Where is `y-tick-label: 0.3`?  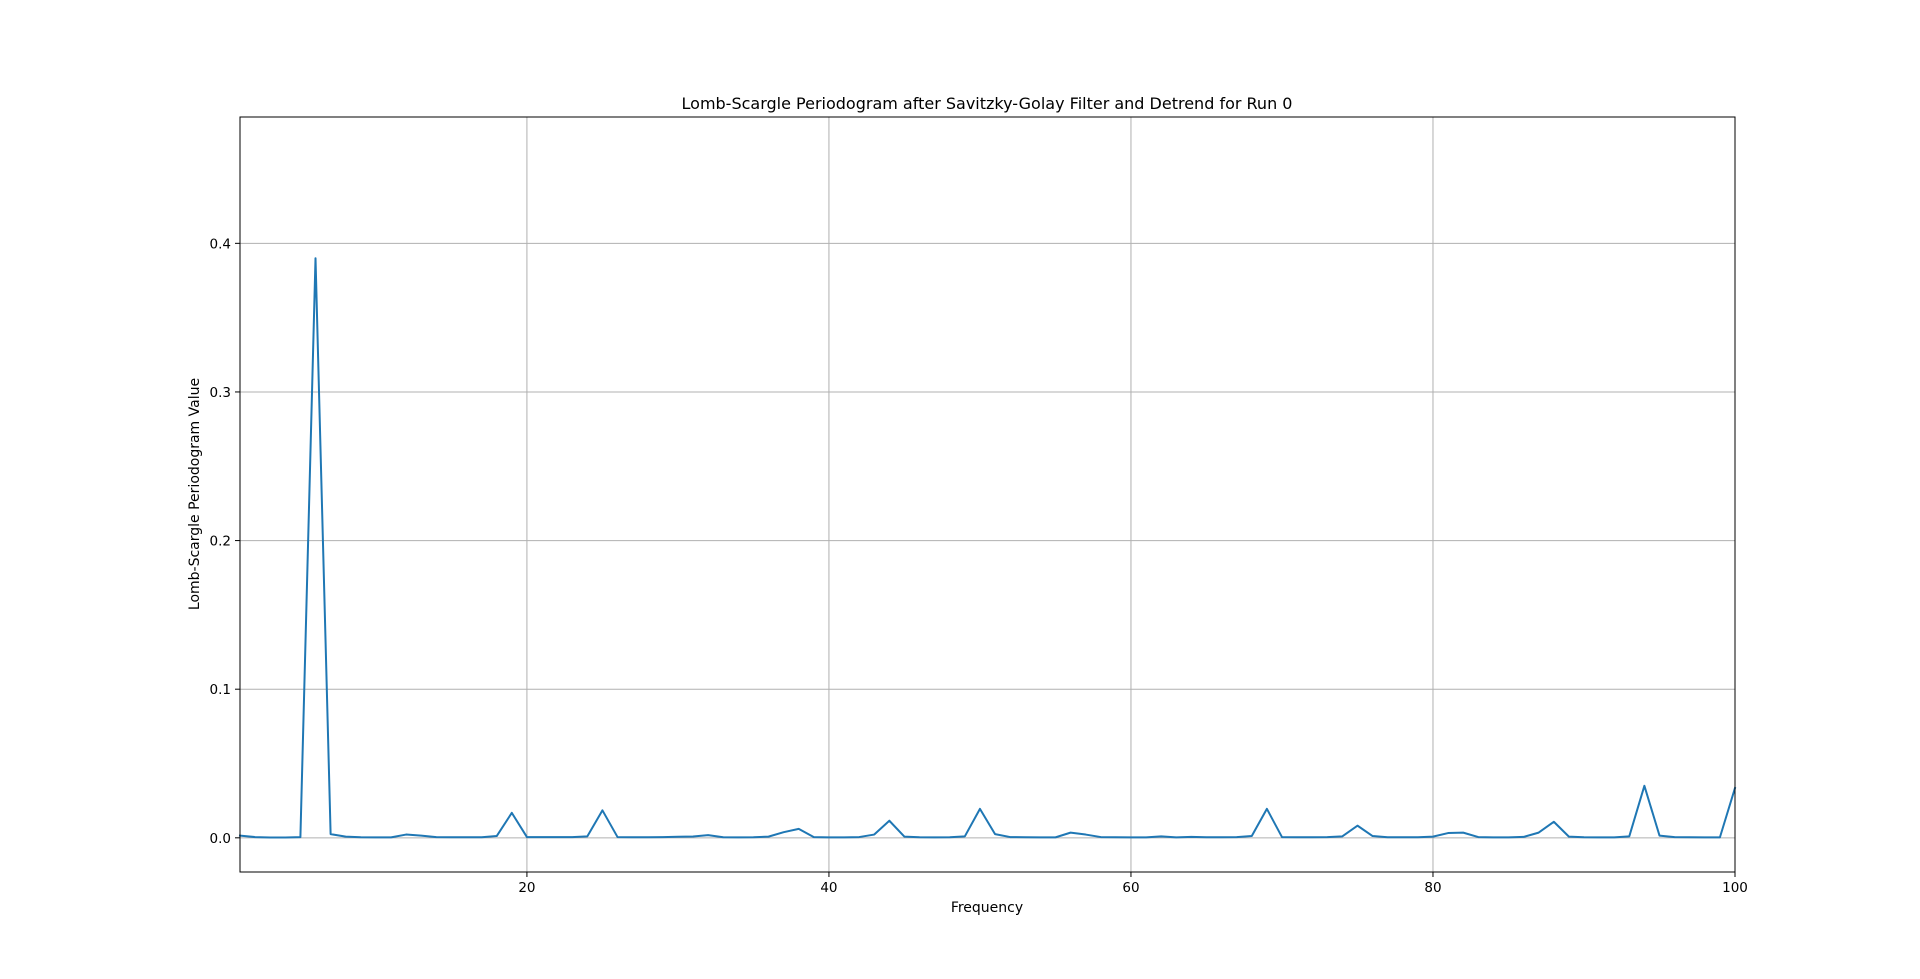 y-tick-label: 0.3 is located at coordinates (220, 393).